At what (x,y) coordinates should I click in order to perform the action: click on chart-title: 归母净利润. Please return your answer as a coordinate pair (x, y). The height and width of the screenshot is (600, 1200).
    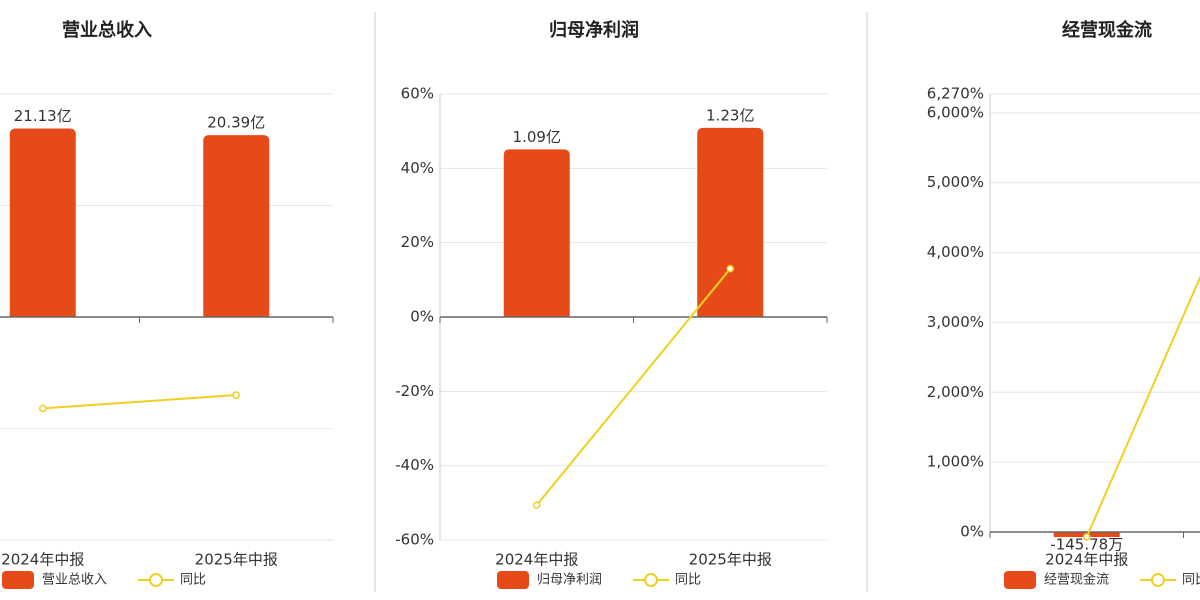
    Looking at the image, I should click on (594, 30).